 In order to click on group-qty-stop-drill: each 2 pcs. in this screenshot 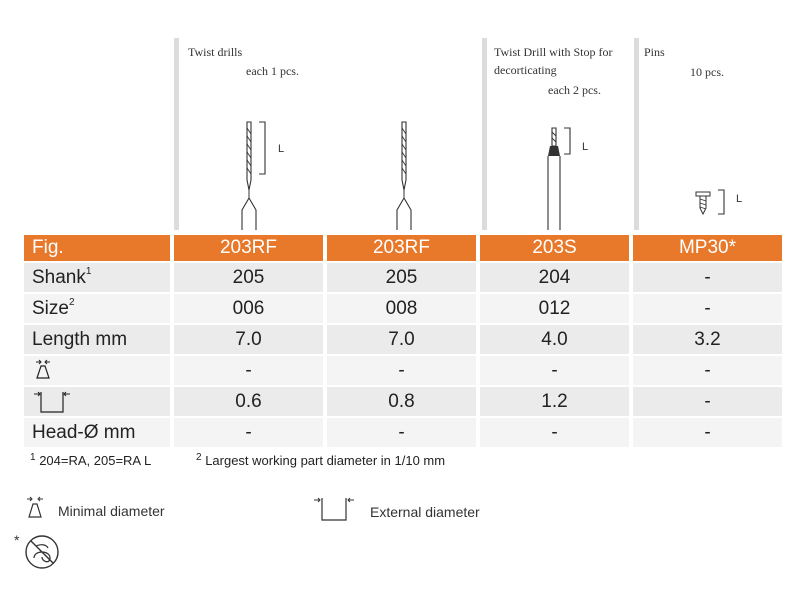, I will do `click(574, 90)`.